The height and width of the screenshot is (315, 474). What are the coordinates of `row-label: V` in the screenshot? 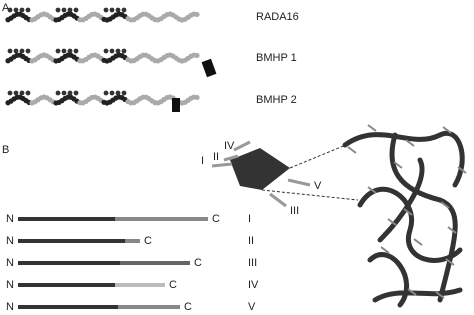 It's located at (252, 307).